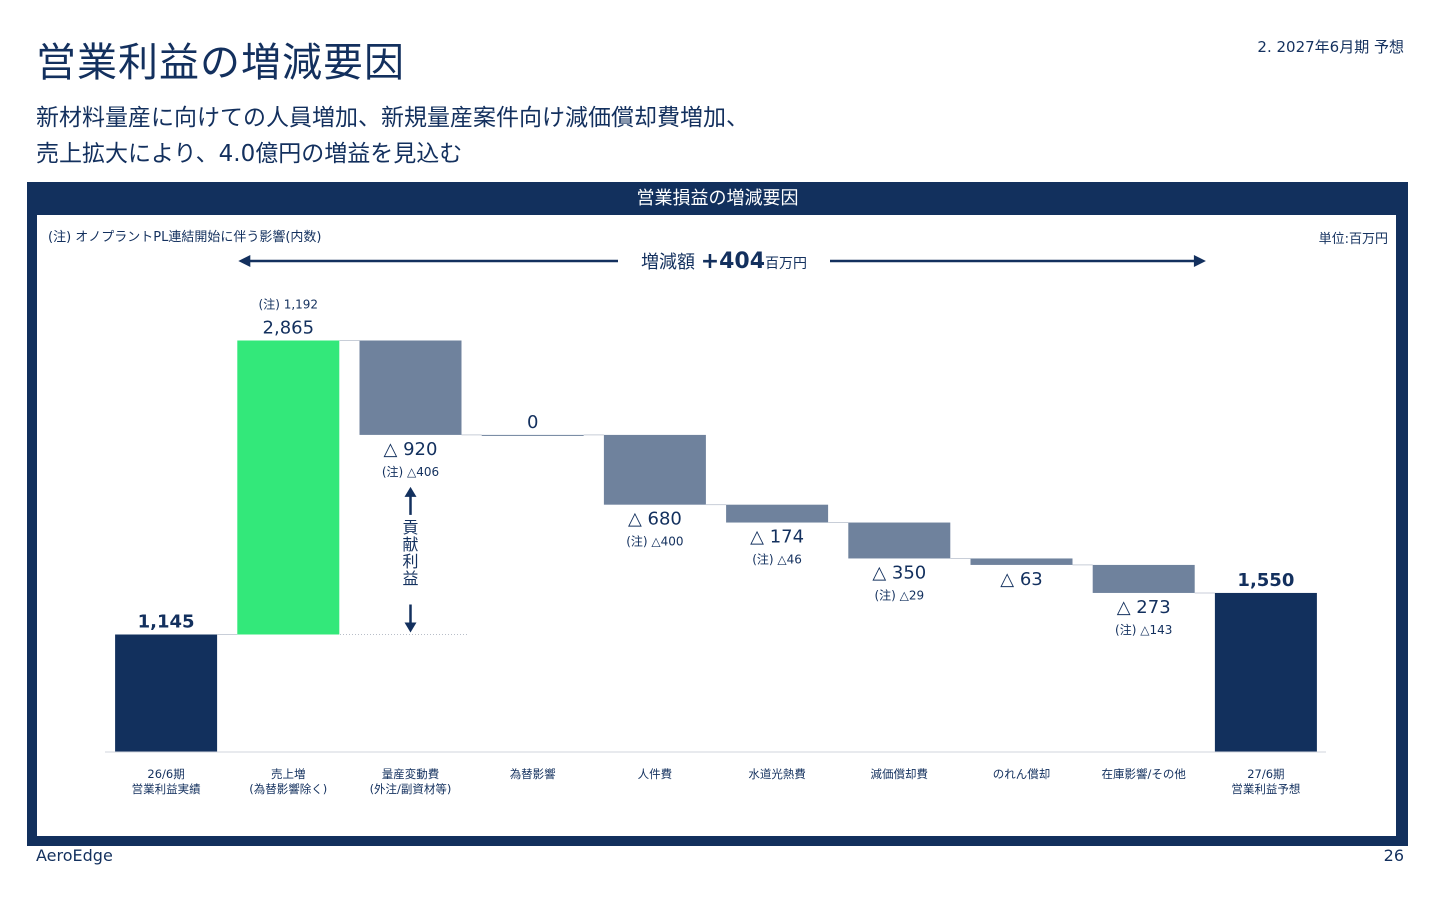 The image size is (1440, 900). Describe the element at coordinates (655, 519) in the screenshot. I see `value-label-4: △ 680` at that location.